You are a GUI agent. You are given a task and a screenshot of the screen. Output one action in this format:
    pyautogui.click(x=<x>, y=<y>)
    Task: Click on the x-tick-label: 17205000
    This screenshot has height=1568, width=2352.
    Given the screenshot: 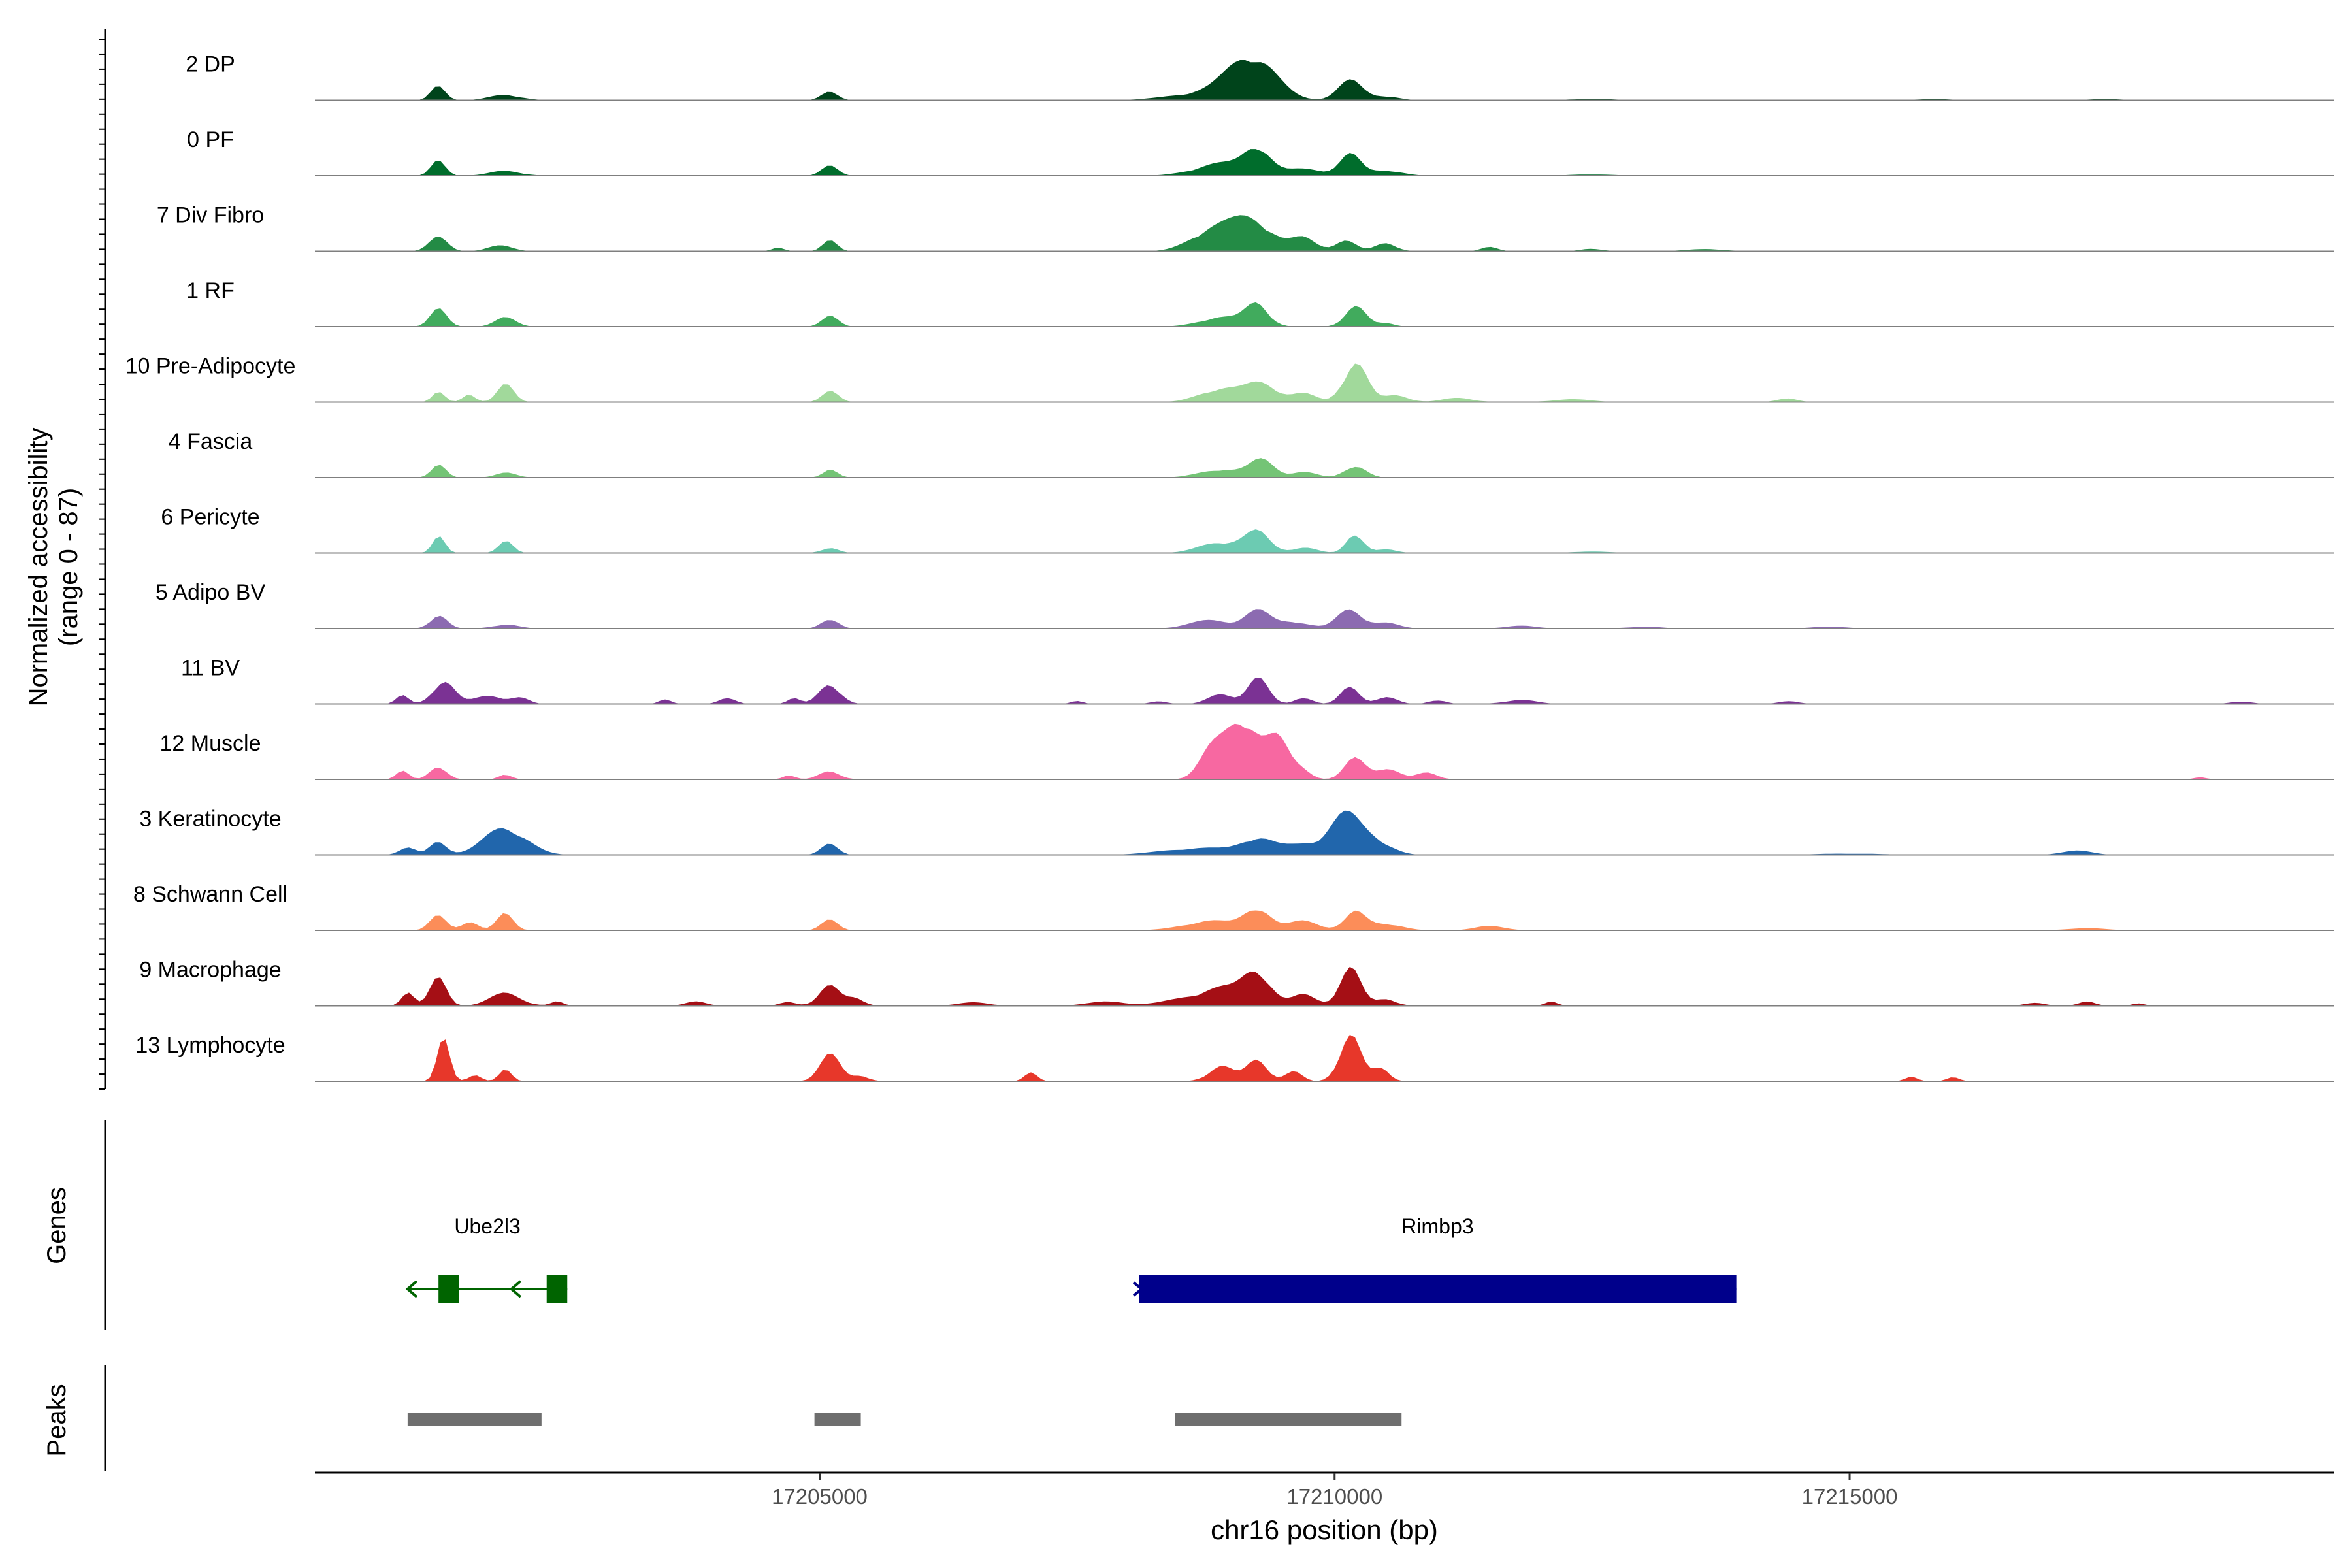 What is the action you would take?
    pyautogui.click(x=820, y=1496)
    